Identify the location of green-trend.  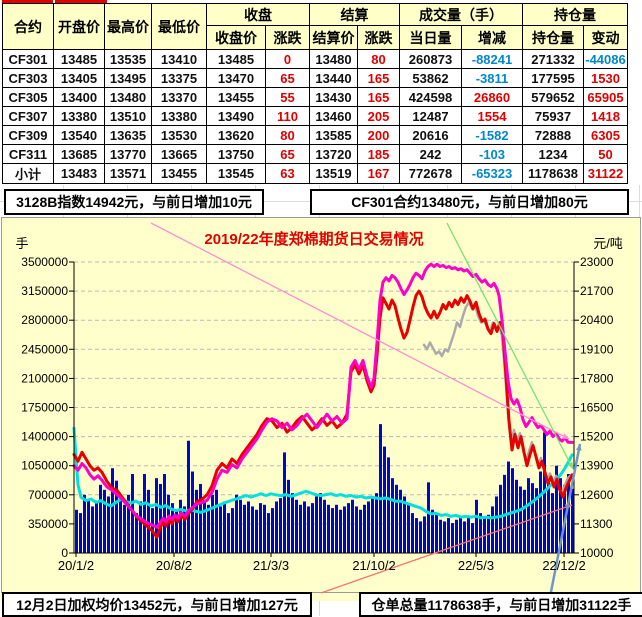
(510, 346).